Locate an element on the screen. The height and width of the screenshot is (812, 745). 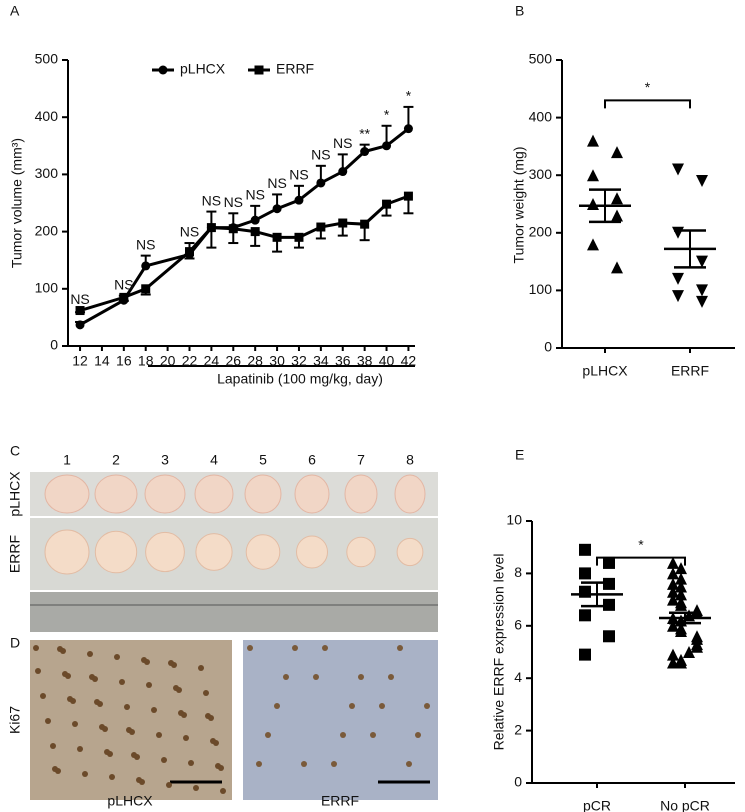
x-tick-label: 12 is located at coordinates (80, 361).